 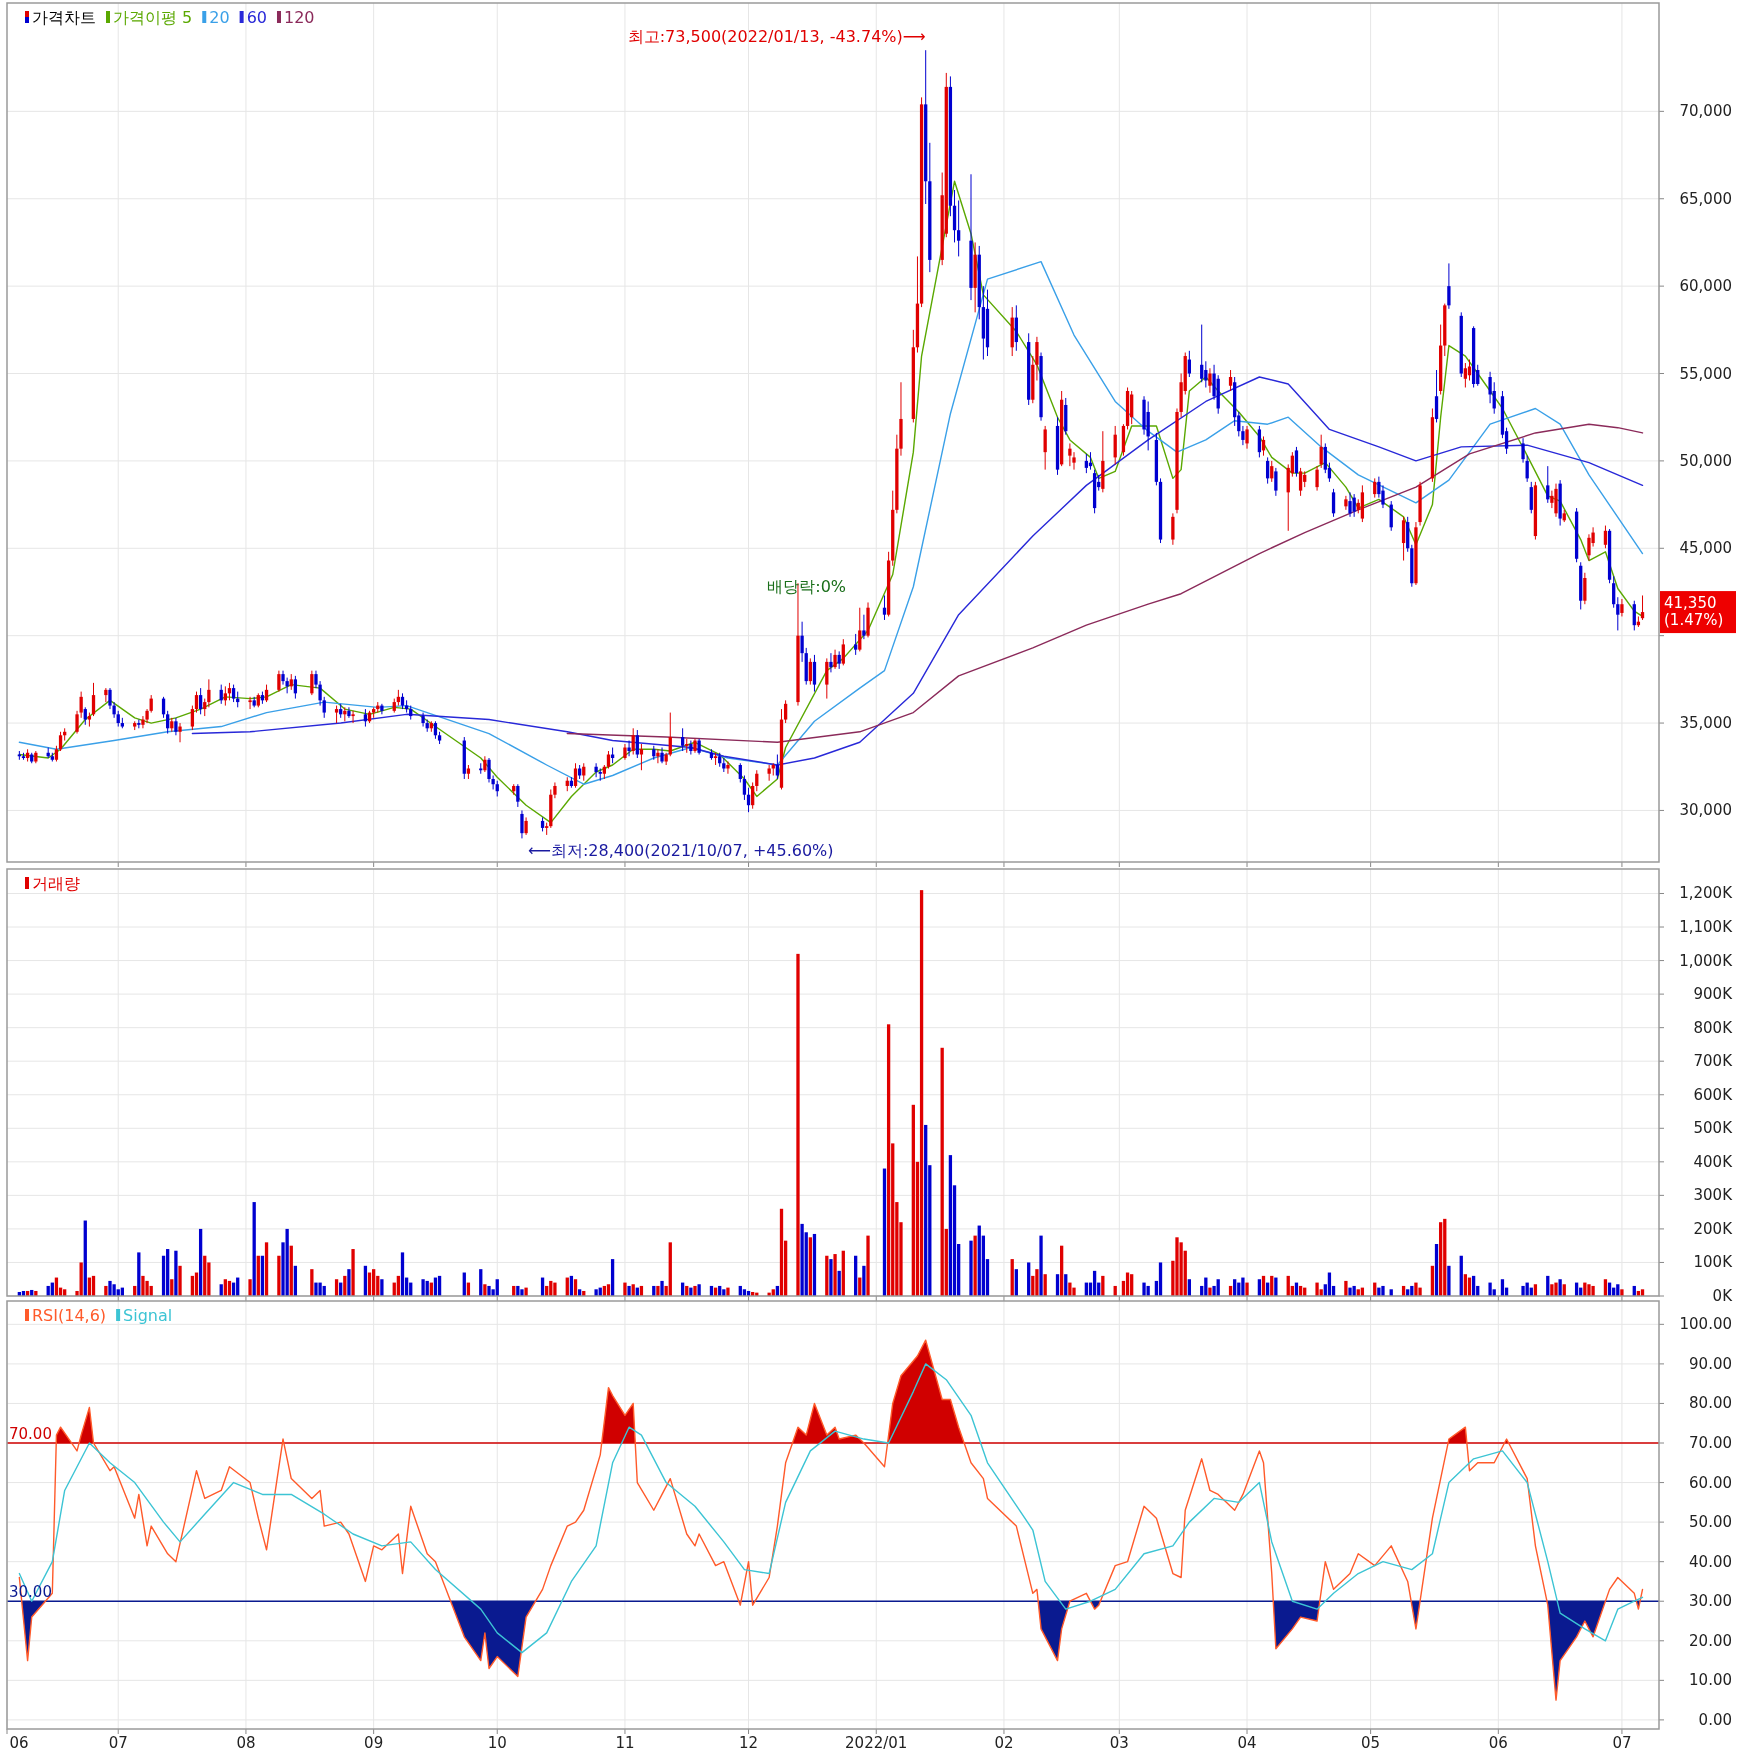 I want to click on y-tick-label: 60,000, so click(x=1705, y=286).